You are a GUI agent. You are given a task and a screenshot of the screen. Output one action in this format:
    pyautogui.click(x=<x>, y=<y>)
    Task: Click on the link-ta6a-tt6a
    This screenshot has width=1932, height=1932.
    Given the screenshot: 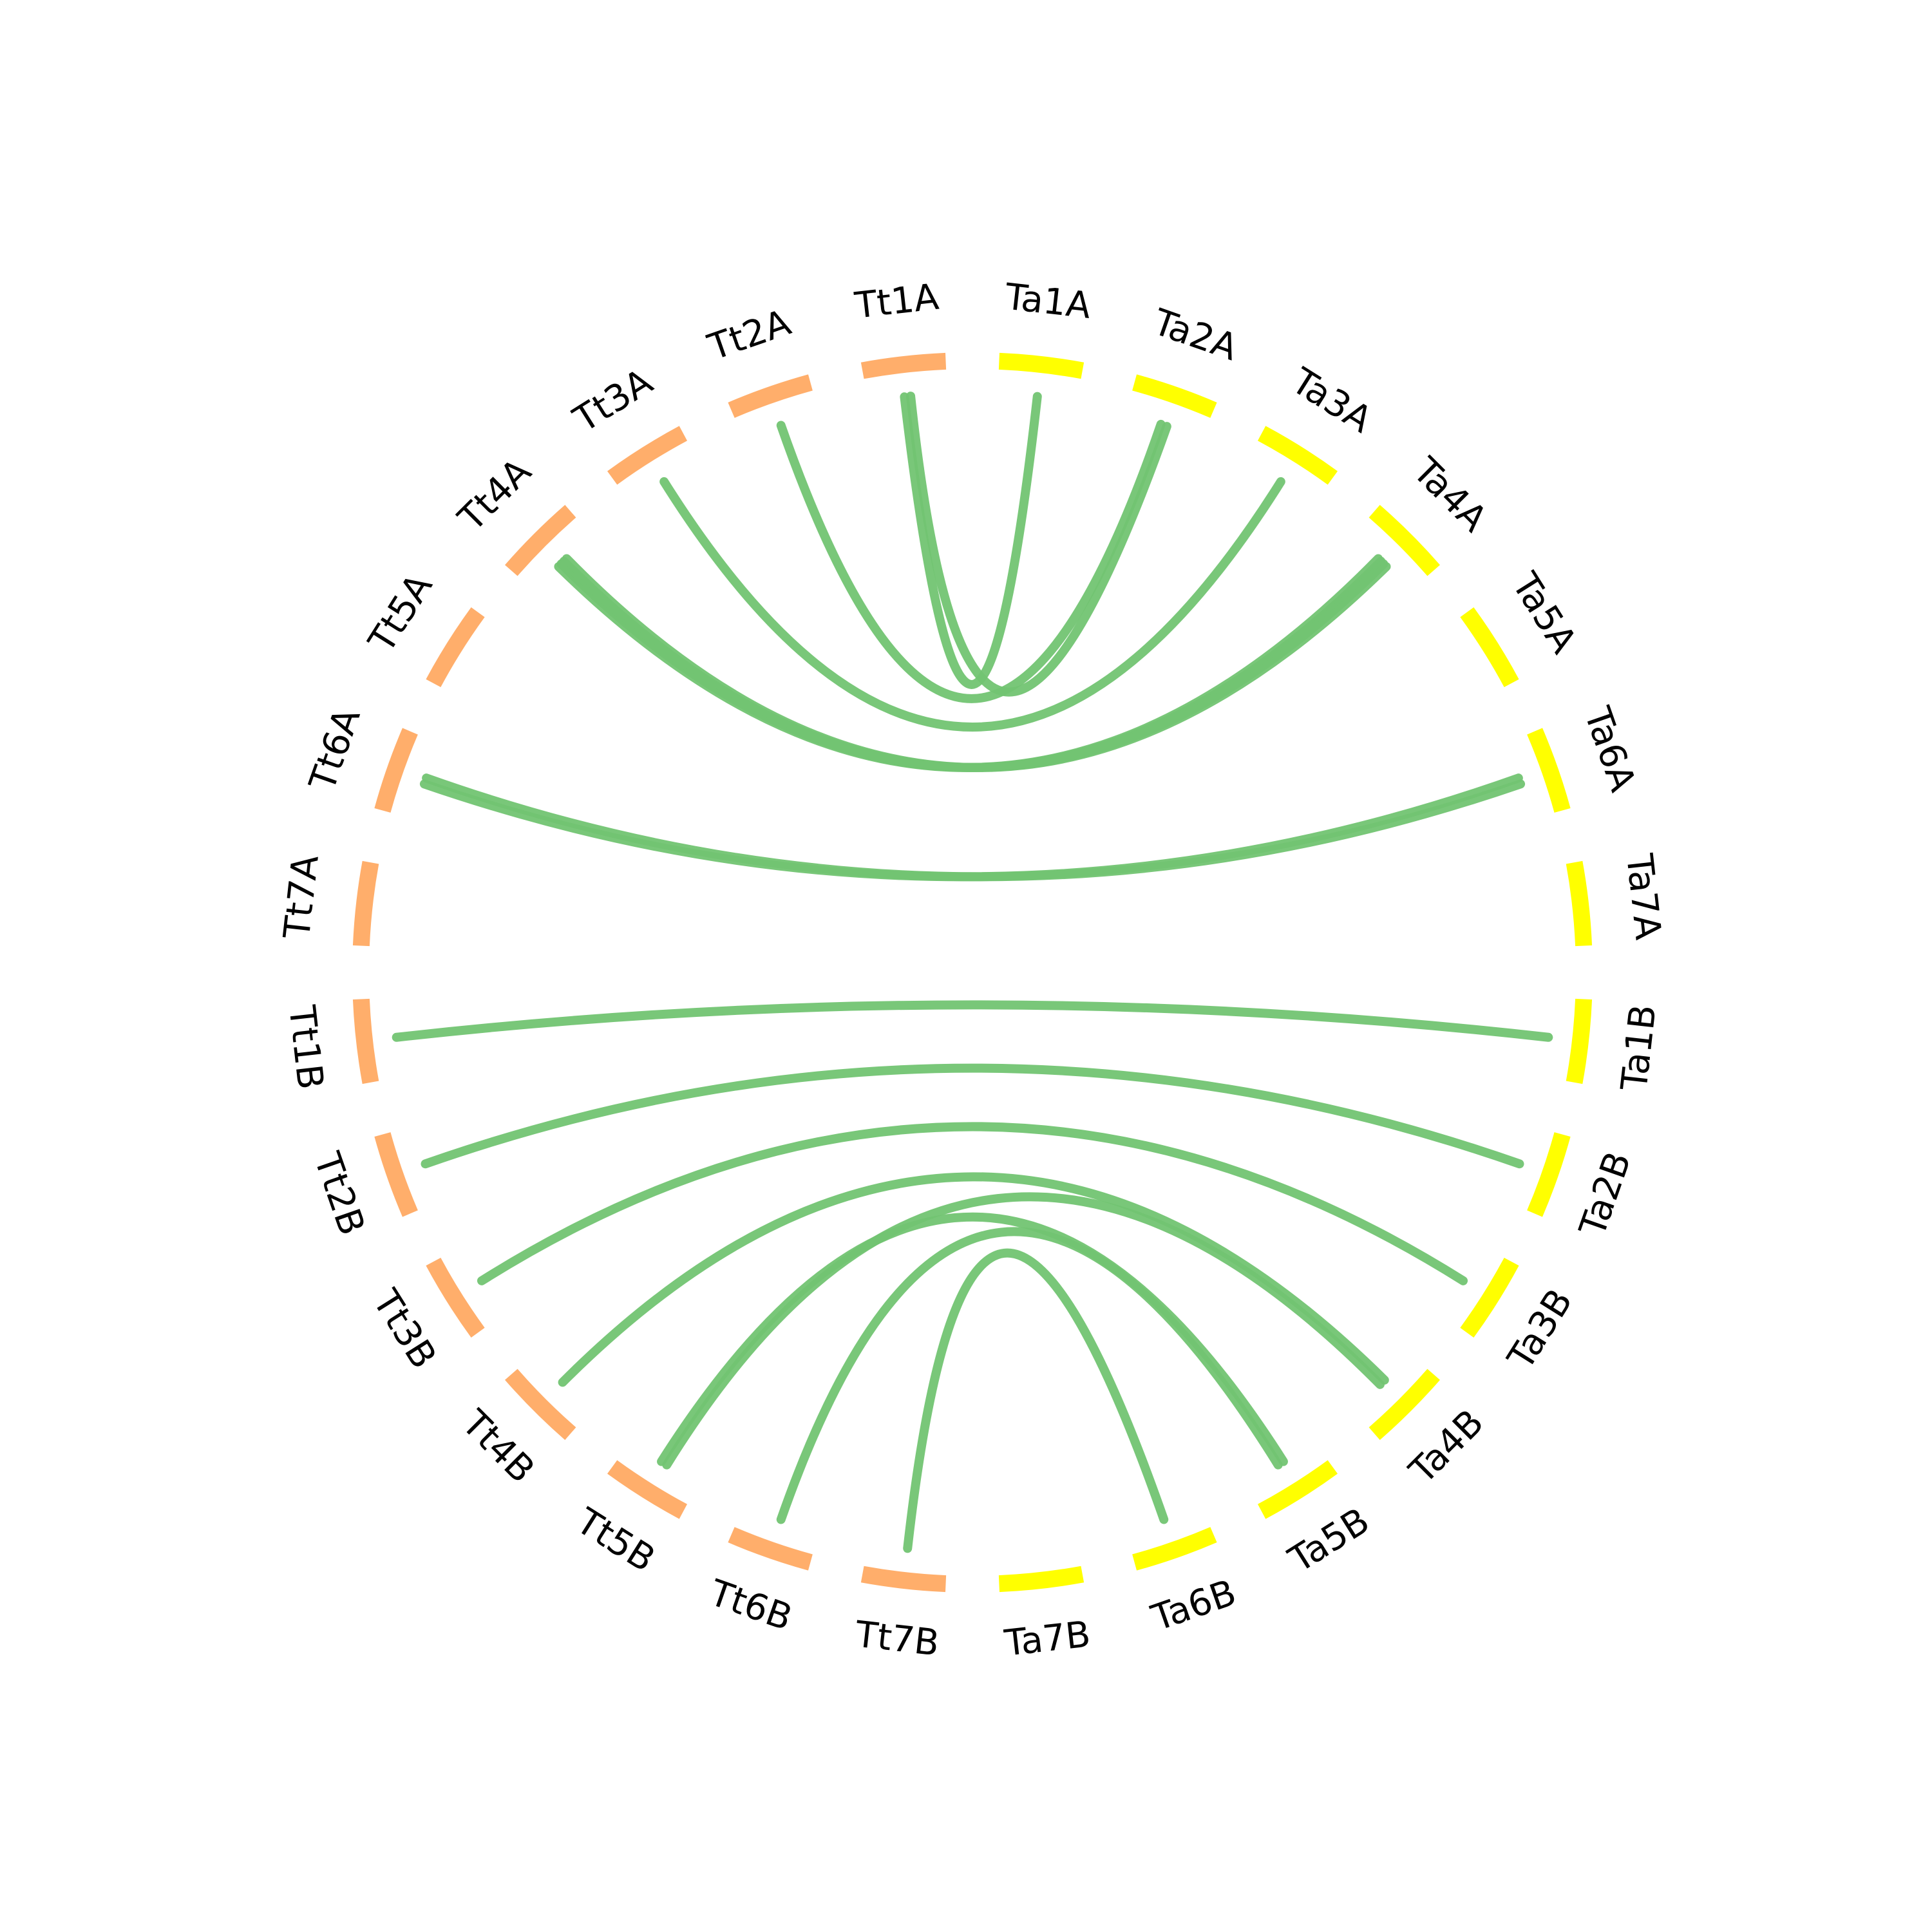 What is the action you would take?
    pyautogui.click(x=974, y=827)
    